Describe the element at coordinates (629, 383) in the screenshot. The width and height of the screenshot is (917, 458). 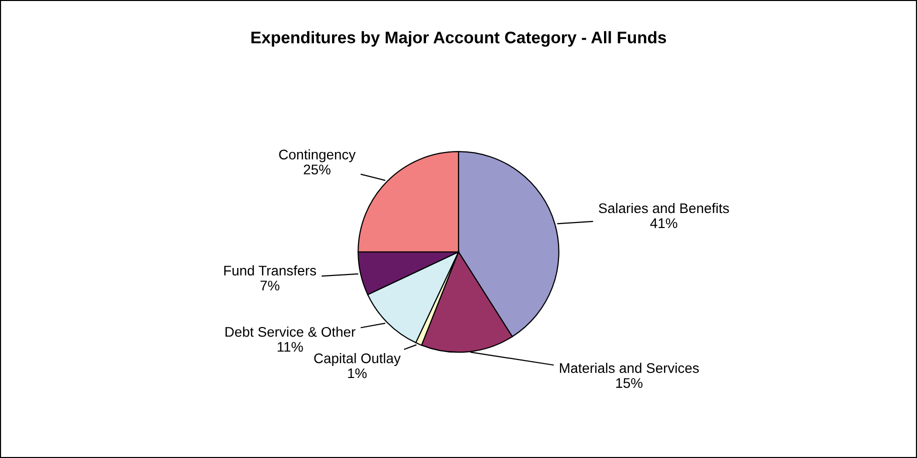
I see `data-label: 15%` at that location.